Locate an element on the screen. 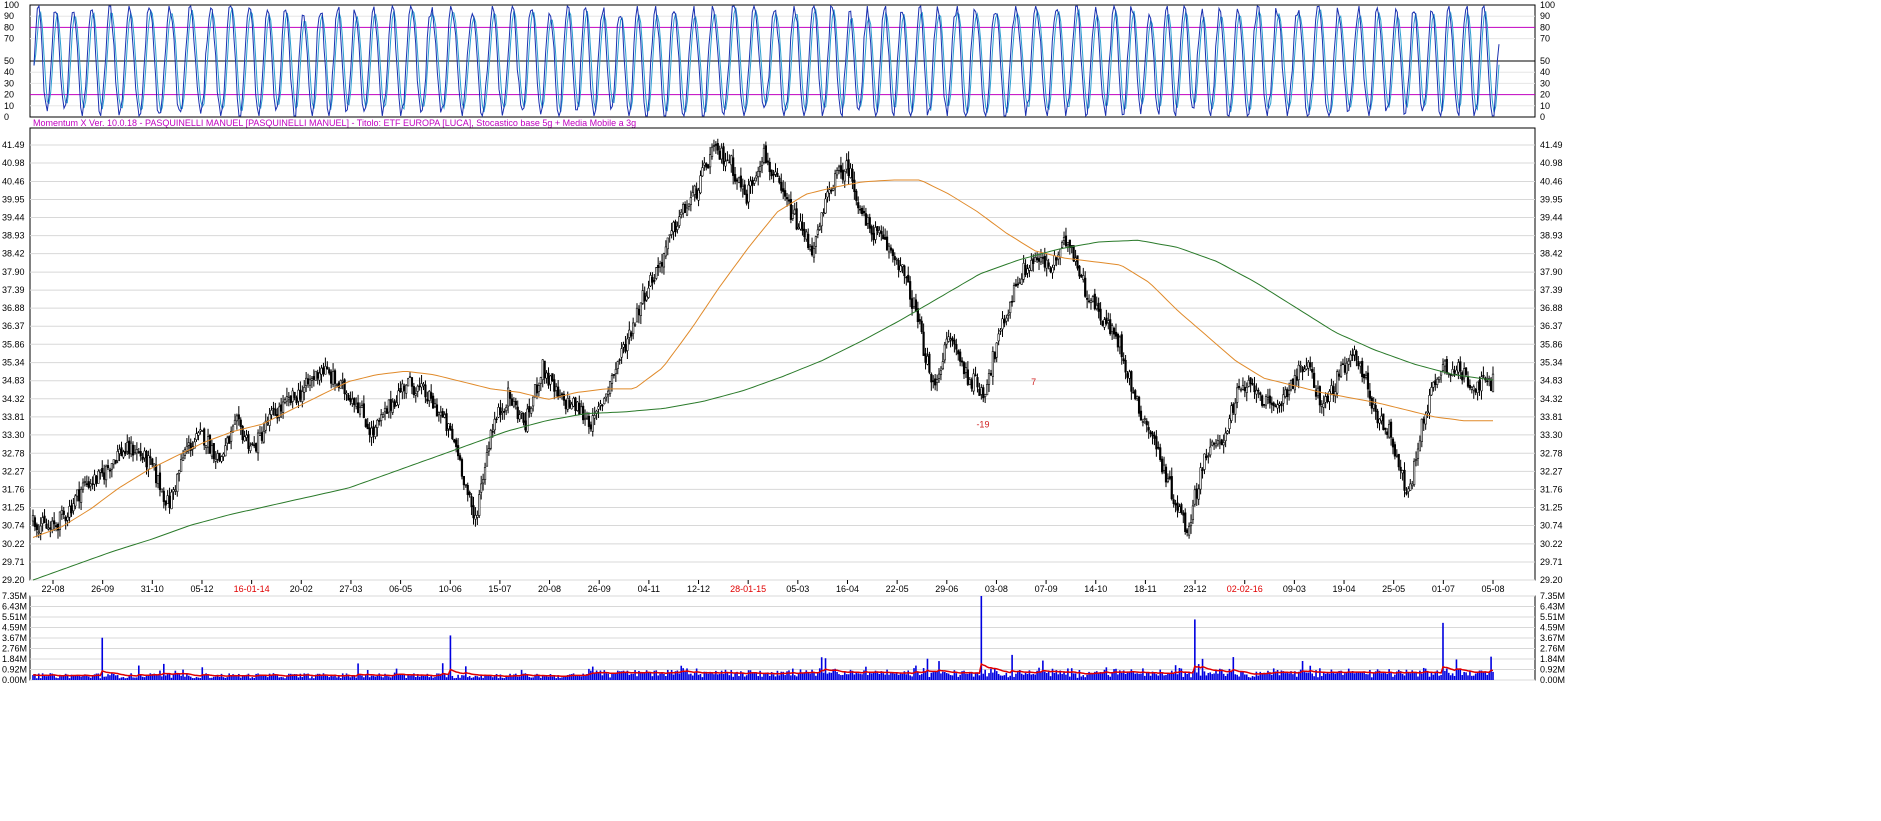 This screenshot has height=821, width=1881. date-tick-label: 20-08 is located at coordinates (549, 589).